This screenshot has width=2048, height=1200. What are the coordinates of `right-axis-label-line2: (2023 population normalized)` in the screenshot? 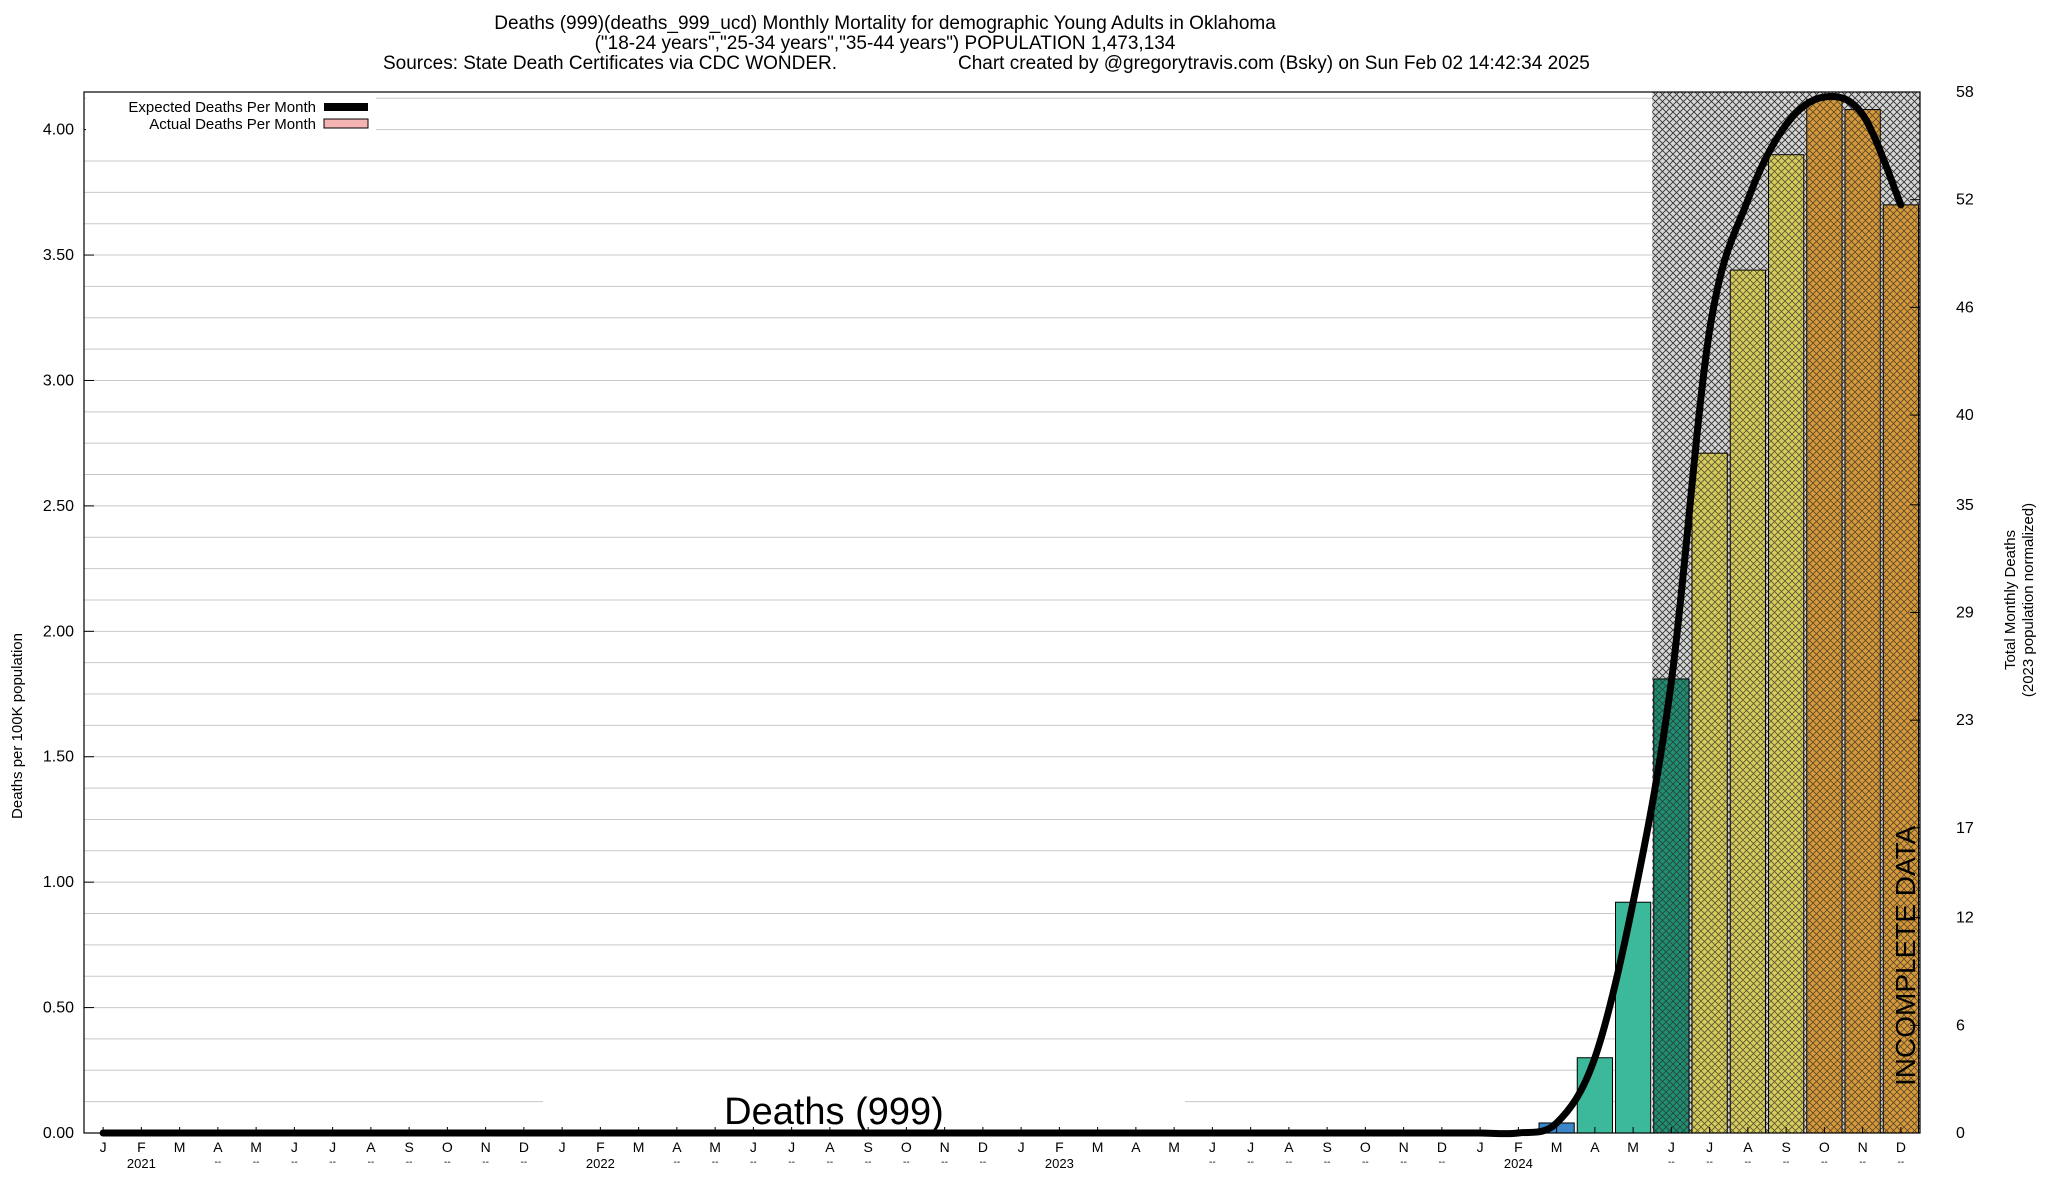 It's located at (2028, 600).